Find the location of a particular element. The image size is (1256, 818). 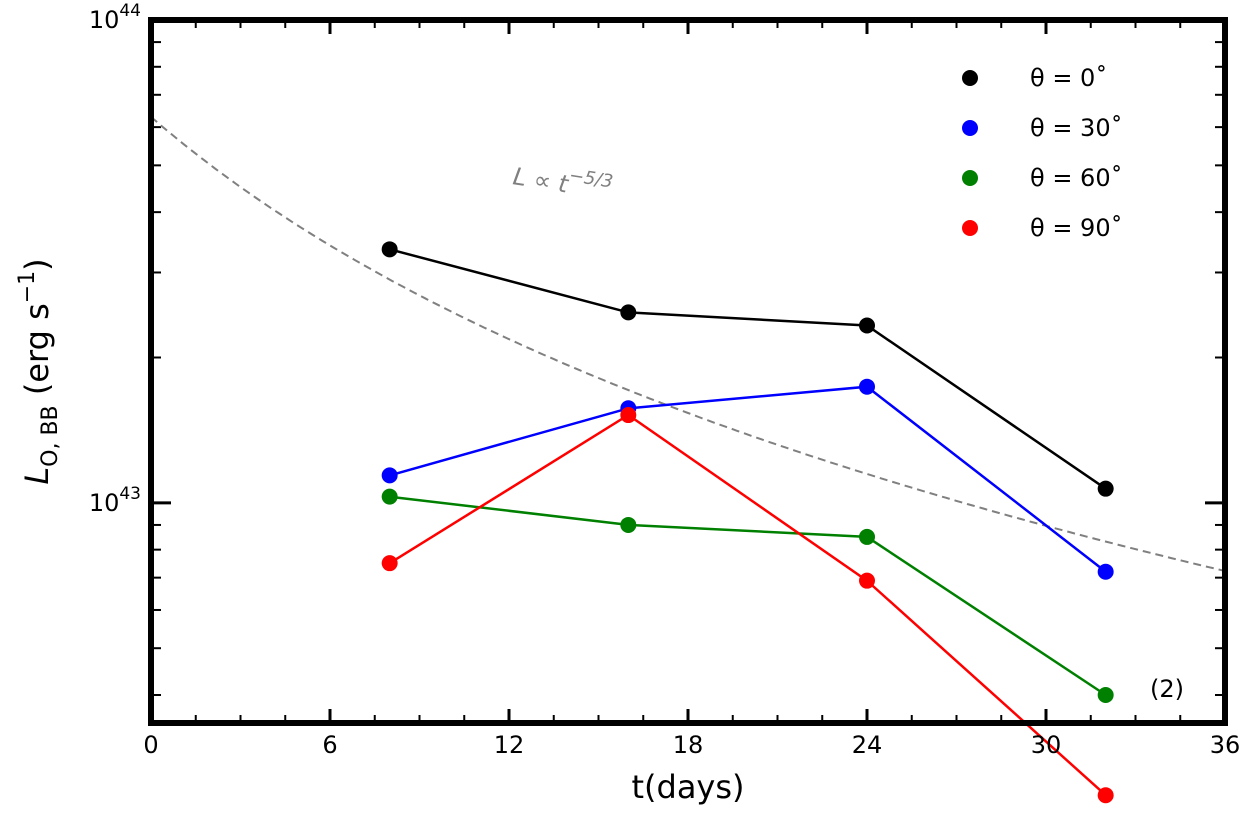

legend-label: θ = 60˚ is located at coordinates (1076, 178).